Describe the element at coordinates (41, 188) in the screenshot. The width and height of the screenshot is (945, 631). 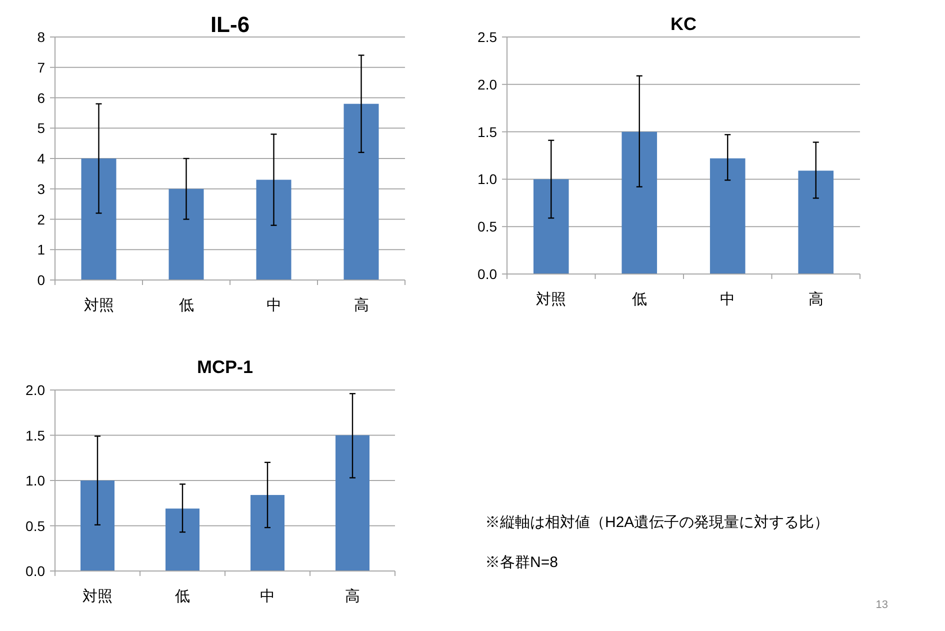
I see `y-tick-label: 3` at that location.